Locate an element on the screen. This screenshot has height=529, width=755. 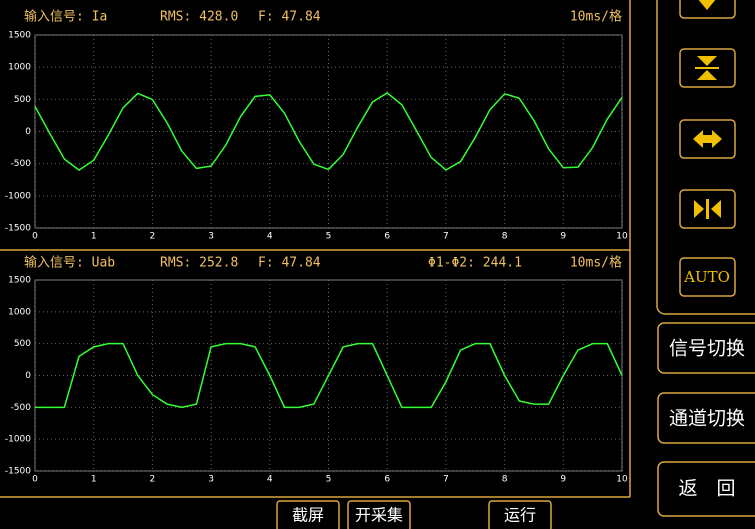
readout: Φ1-Φ2: 244.1 is located at coordinates (475, 263).